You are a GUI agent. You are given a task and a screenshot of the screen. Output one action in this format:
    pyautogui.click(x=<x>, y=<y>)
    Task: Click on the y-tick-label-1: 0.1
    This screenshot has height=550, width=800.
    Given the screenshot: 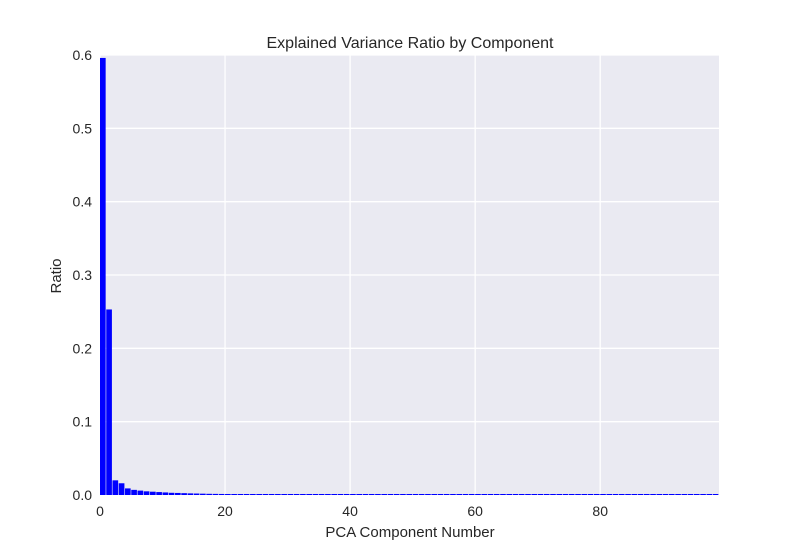 What is the action you would take?
    pyautogui.click(x=83, y=422)
    